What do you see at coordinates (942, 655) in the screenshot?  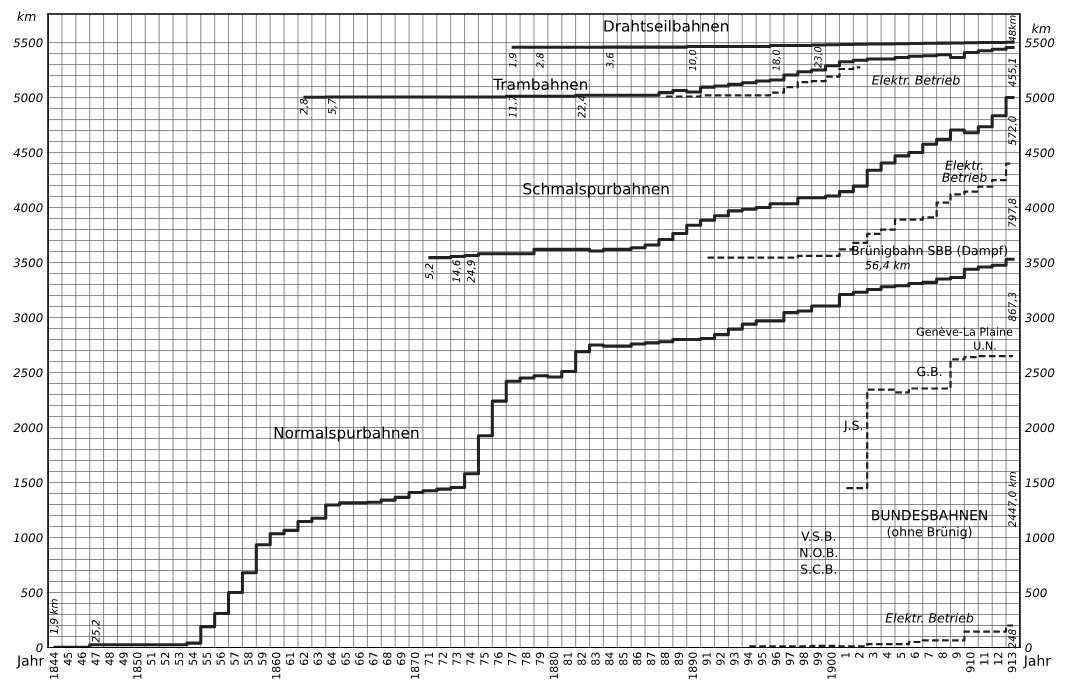 I see `x-tick-label: 8` at bounding box center [942, 655].